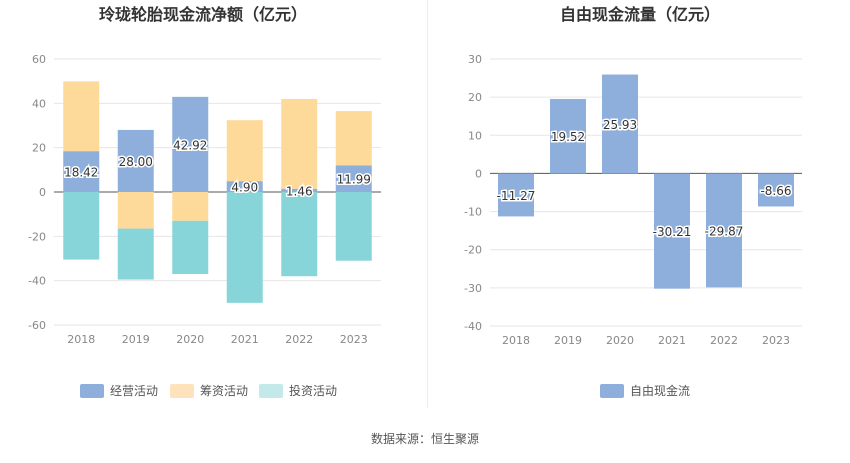 The height and width of the screenshot is (463, 850). Describe the element at coordinates (660, 390) in the screenshot. I see `chart-1-legend-label: 自由现金流` at that location.